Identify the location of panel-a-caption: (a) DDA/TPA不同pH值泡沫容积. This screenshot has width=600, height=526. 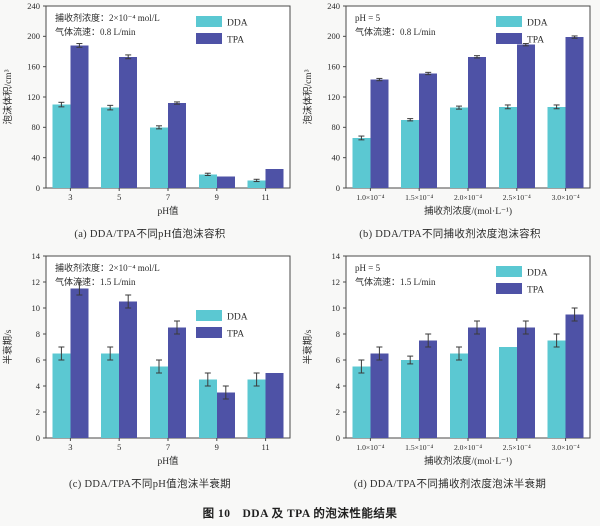
(150, 234).